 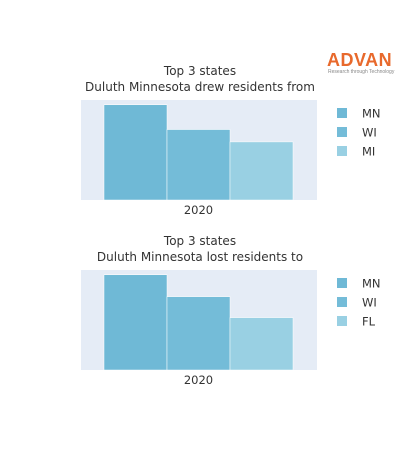 I want to click on bar-fl, so click(x=261, y=344).